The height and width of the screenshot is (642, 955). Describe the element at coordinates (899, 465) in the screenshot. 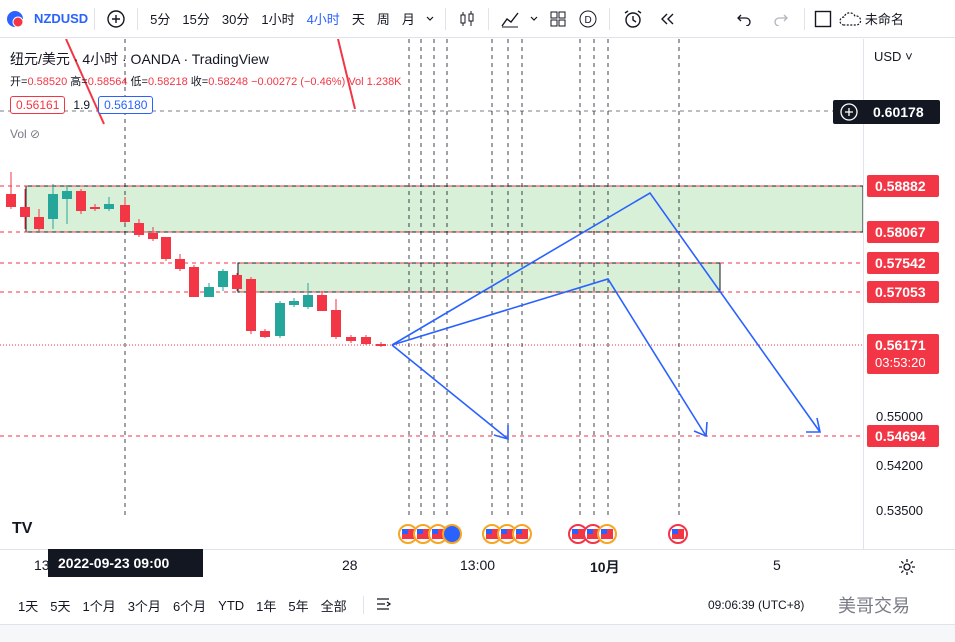

I see `price-tick: 0.54200` at that location.